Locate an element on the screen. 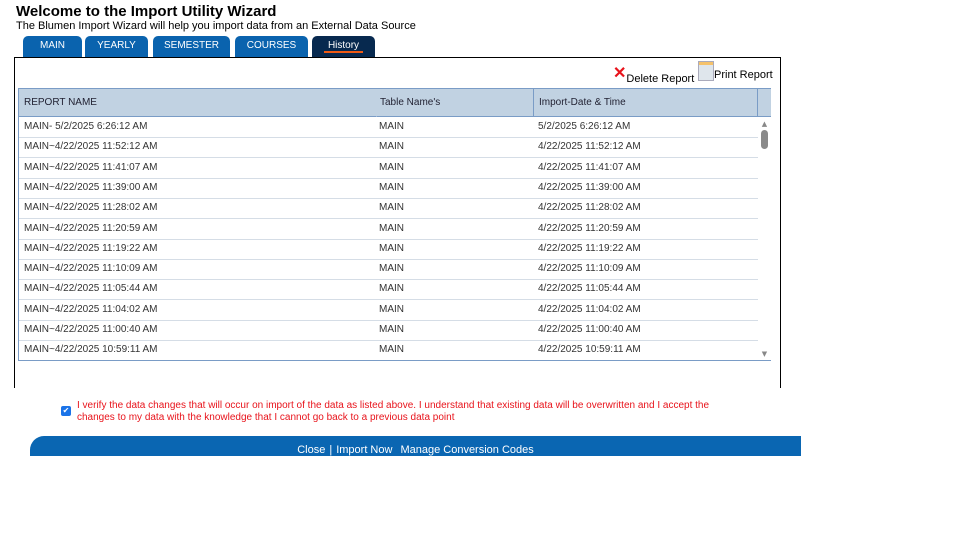 This screenshot has height=553, width=955. report-name-cell: MAIN~4/22/2025 11:41:07 AM is located at coordinates (91, 167).